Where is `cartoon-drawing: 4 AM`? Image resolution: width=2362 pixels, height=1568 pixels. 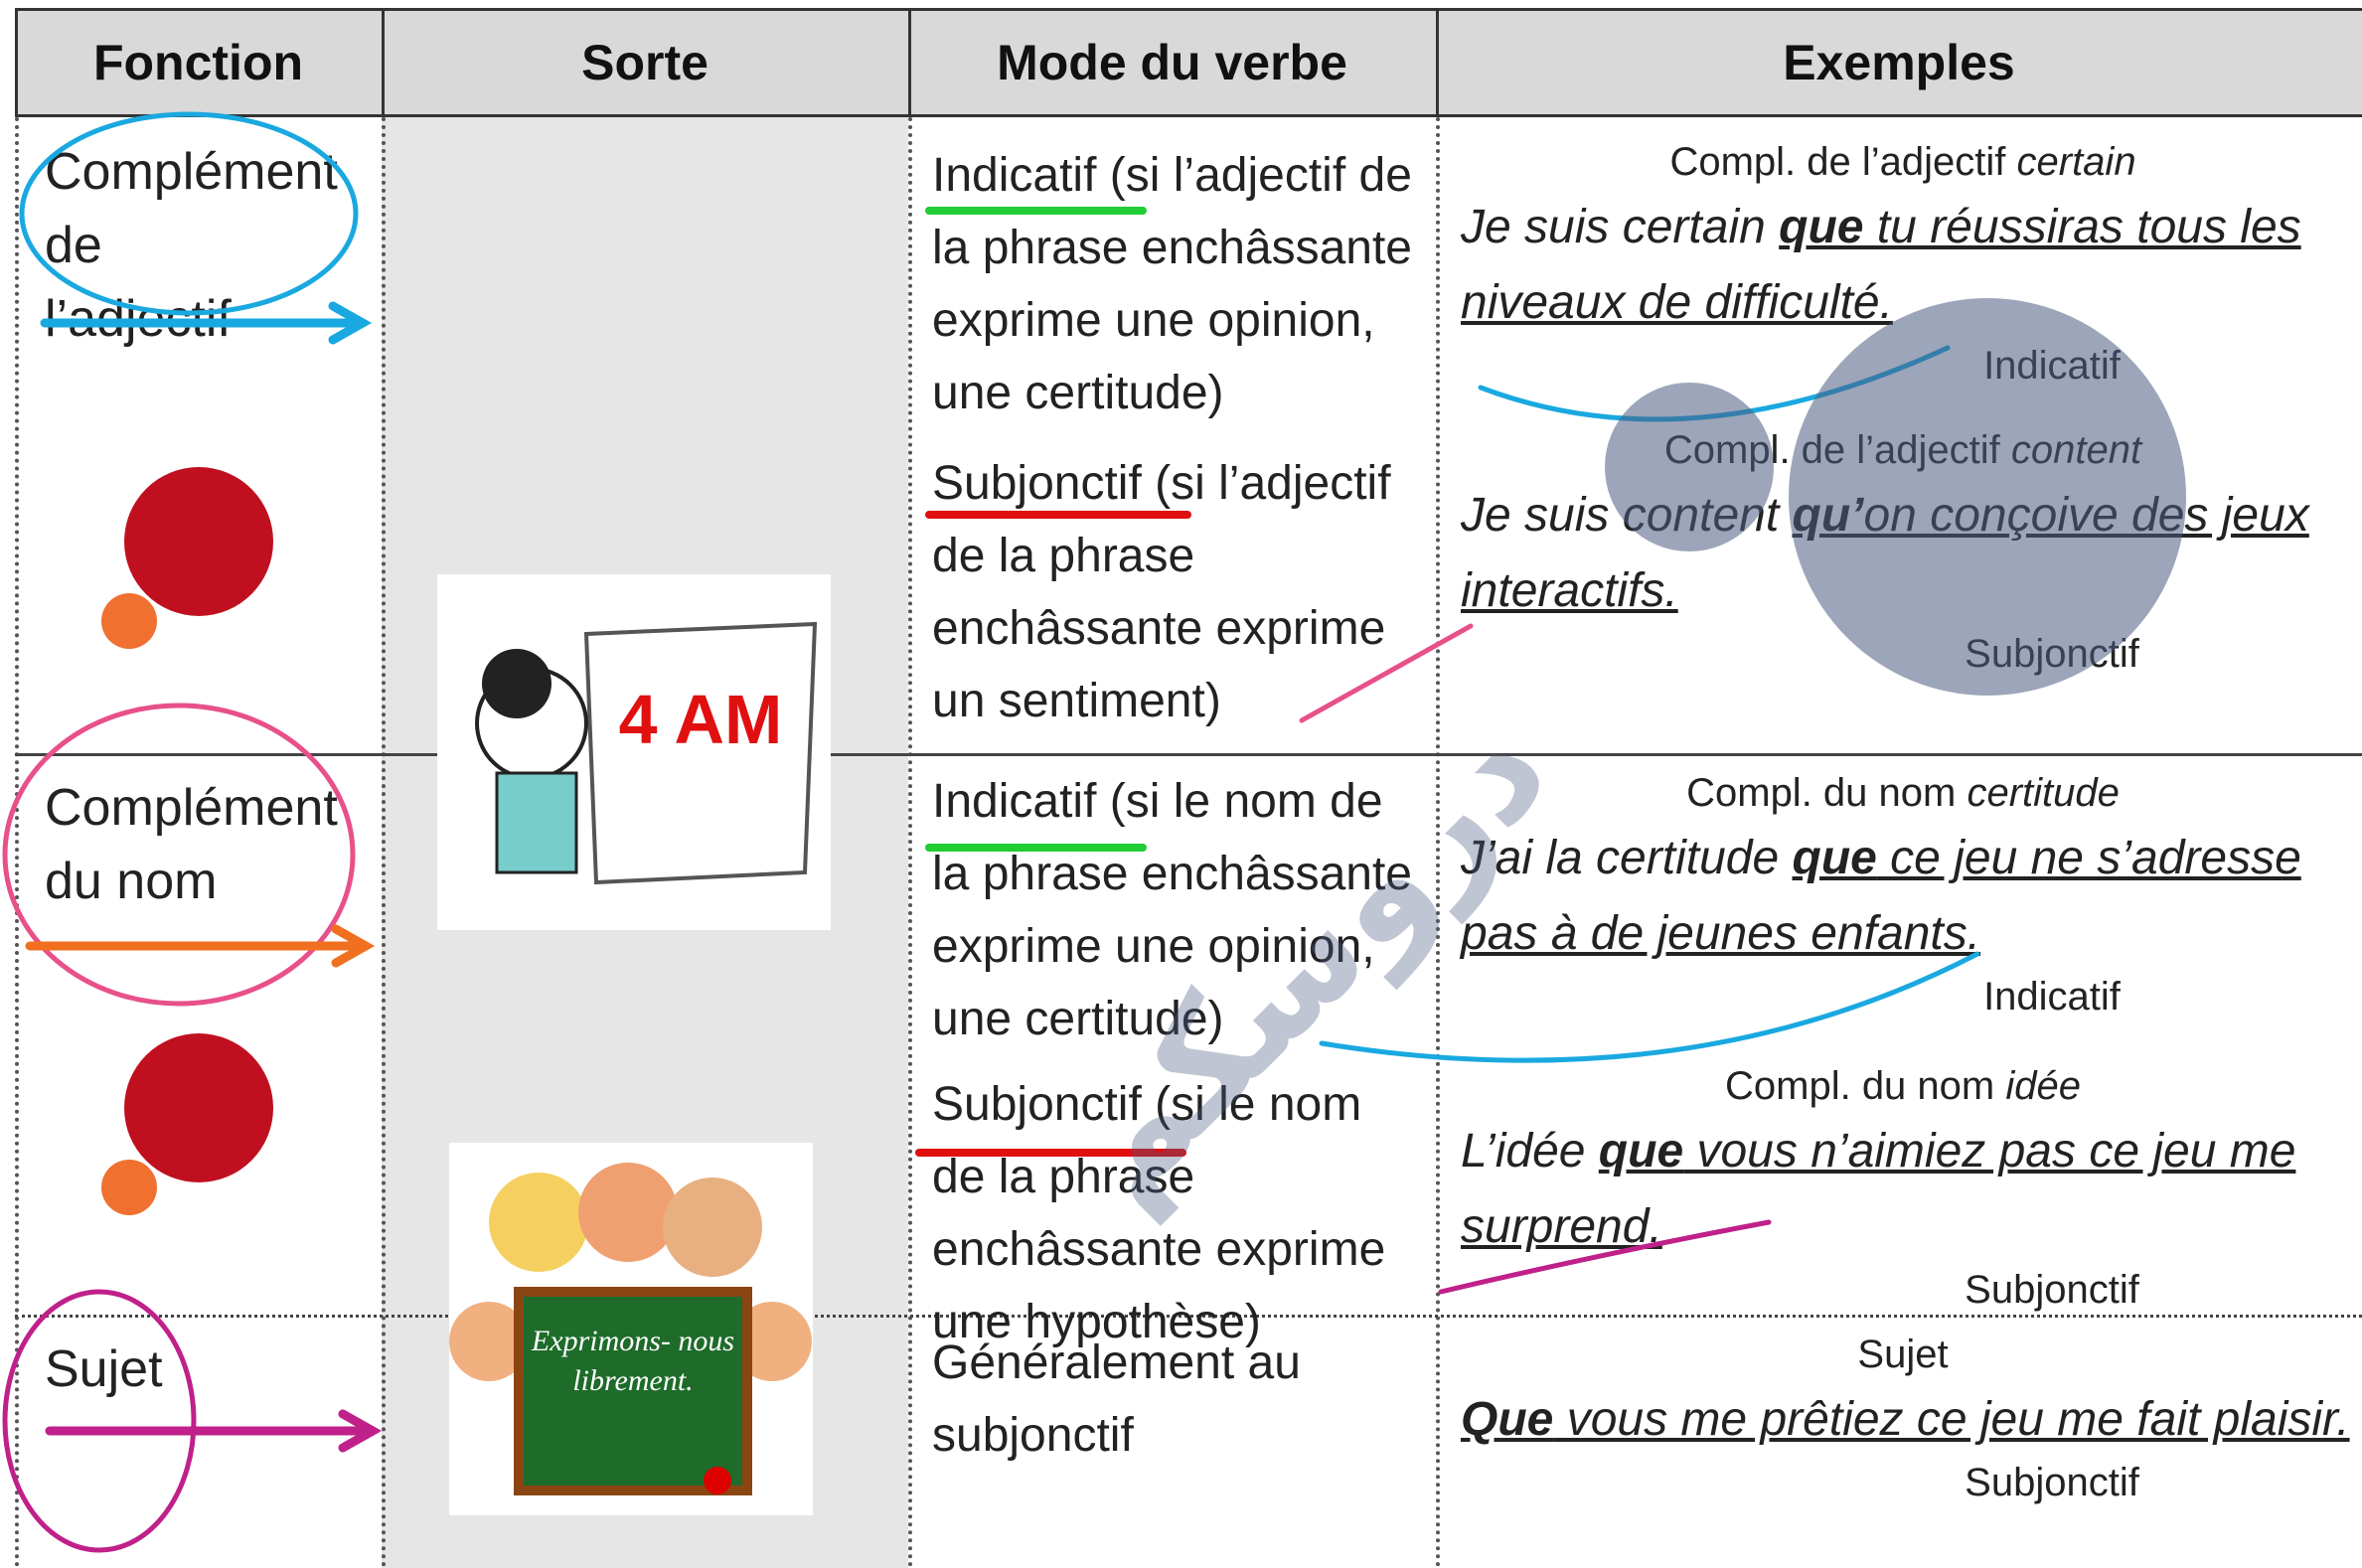 cartoon-drawing: 4 AM is located at coordinates (646, 753).